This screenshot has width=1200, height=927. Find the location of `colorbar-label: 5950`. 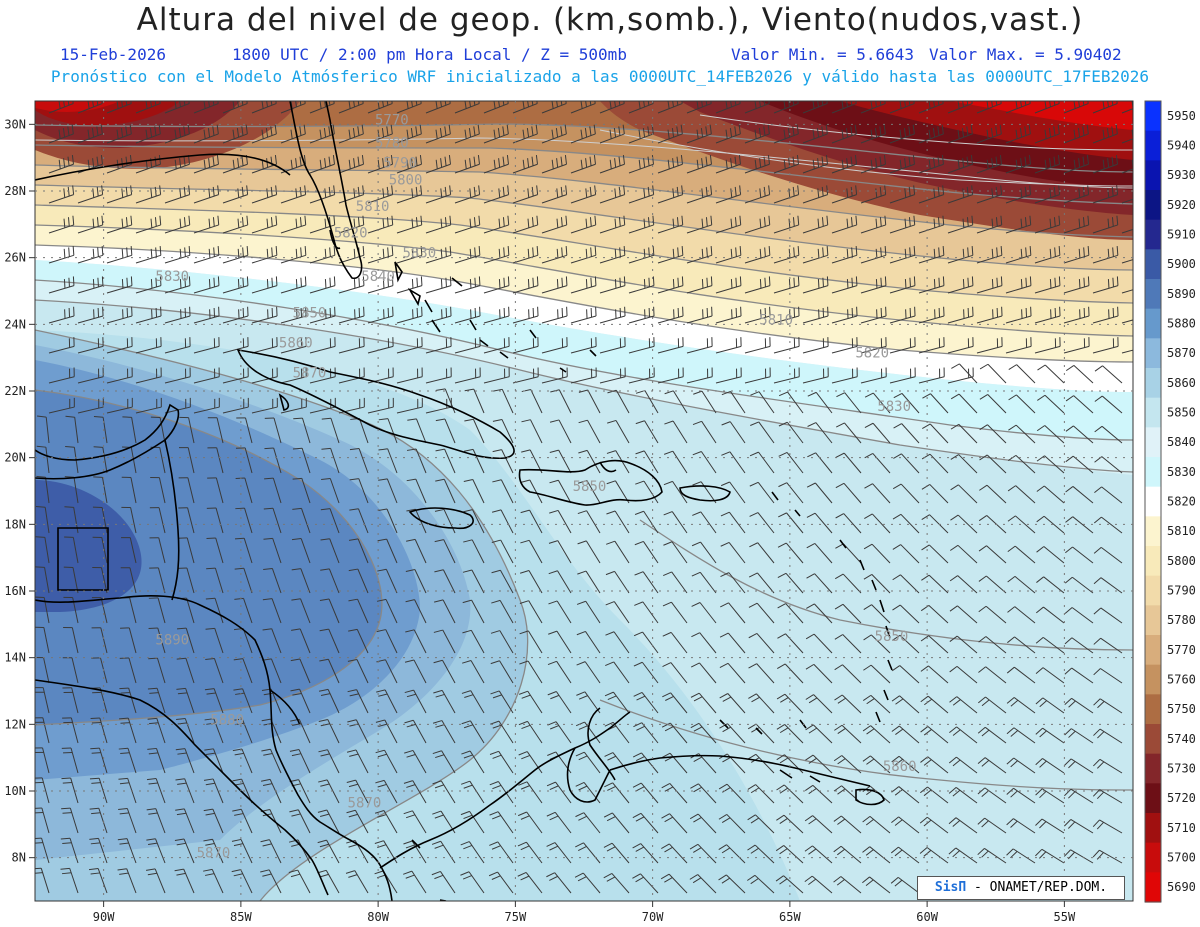

colorbar-label: 5950 is located at coordinates (1181, 116).